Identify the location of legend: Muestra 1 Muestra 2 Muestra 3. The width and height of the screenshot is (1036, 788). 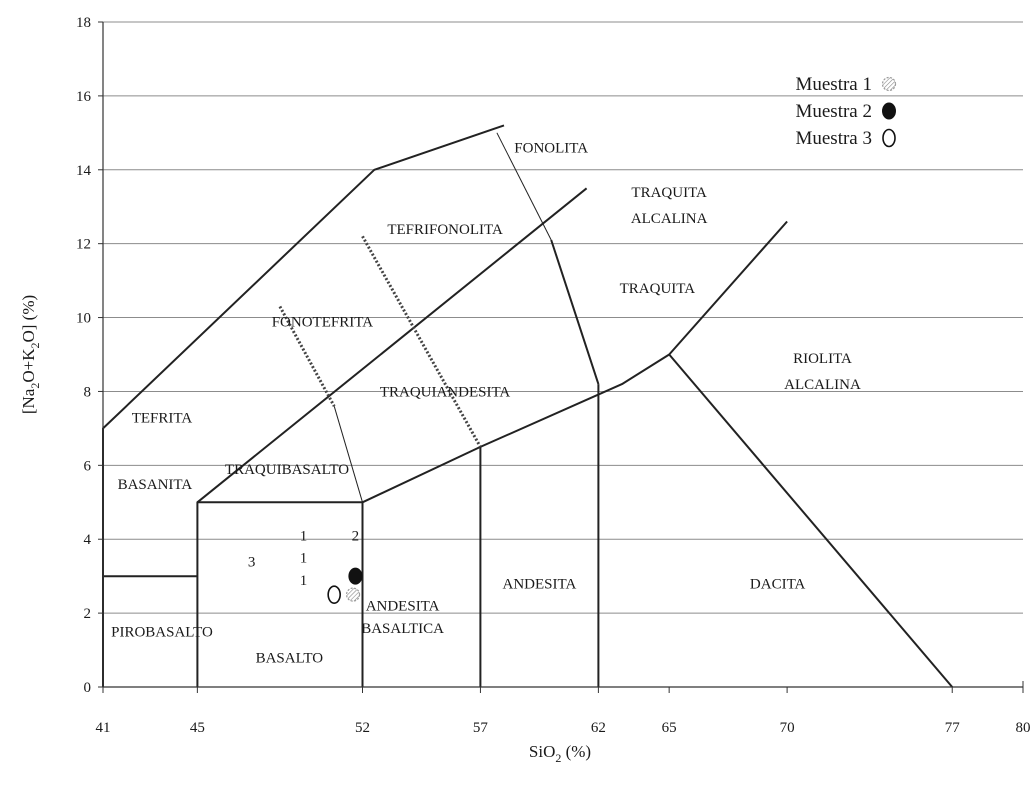
(846, 111).